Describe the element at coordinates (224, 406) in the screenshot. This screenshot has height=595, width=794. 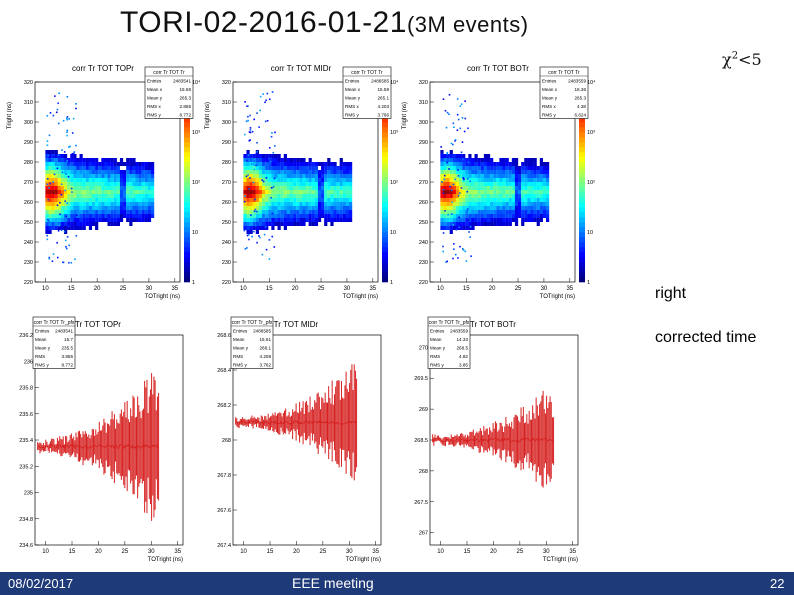
I see `y-tick-label: 268.2` at that location.